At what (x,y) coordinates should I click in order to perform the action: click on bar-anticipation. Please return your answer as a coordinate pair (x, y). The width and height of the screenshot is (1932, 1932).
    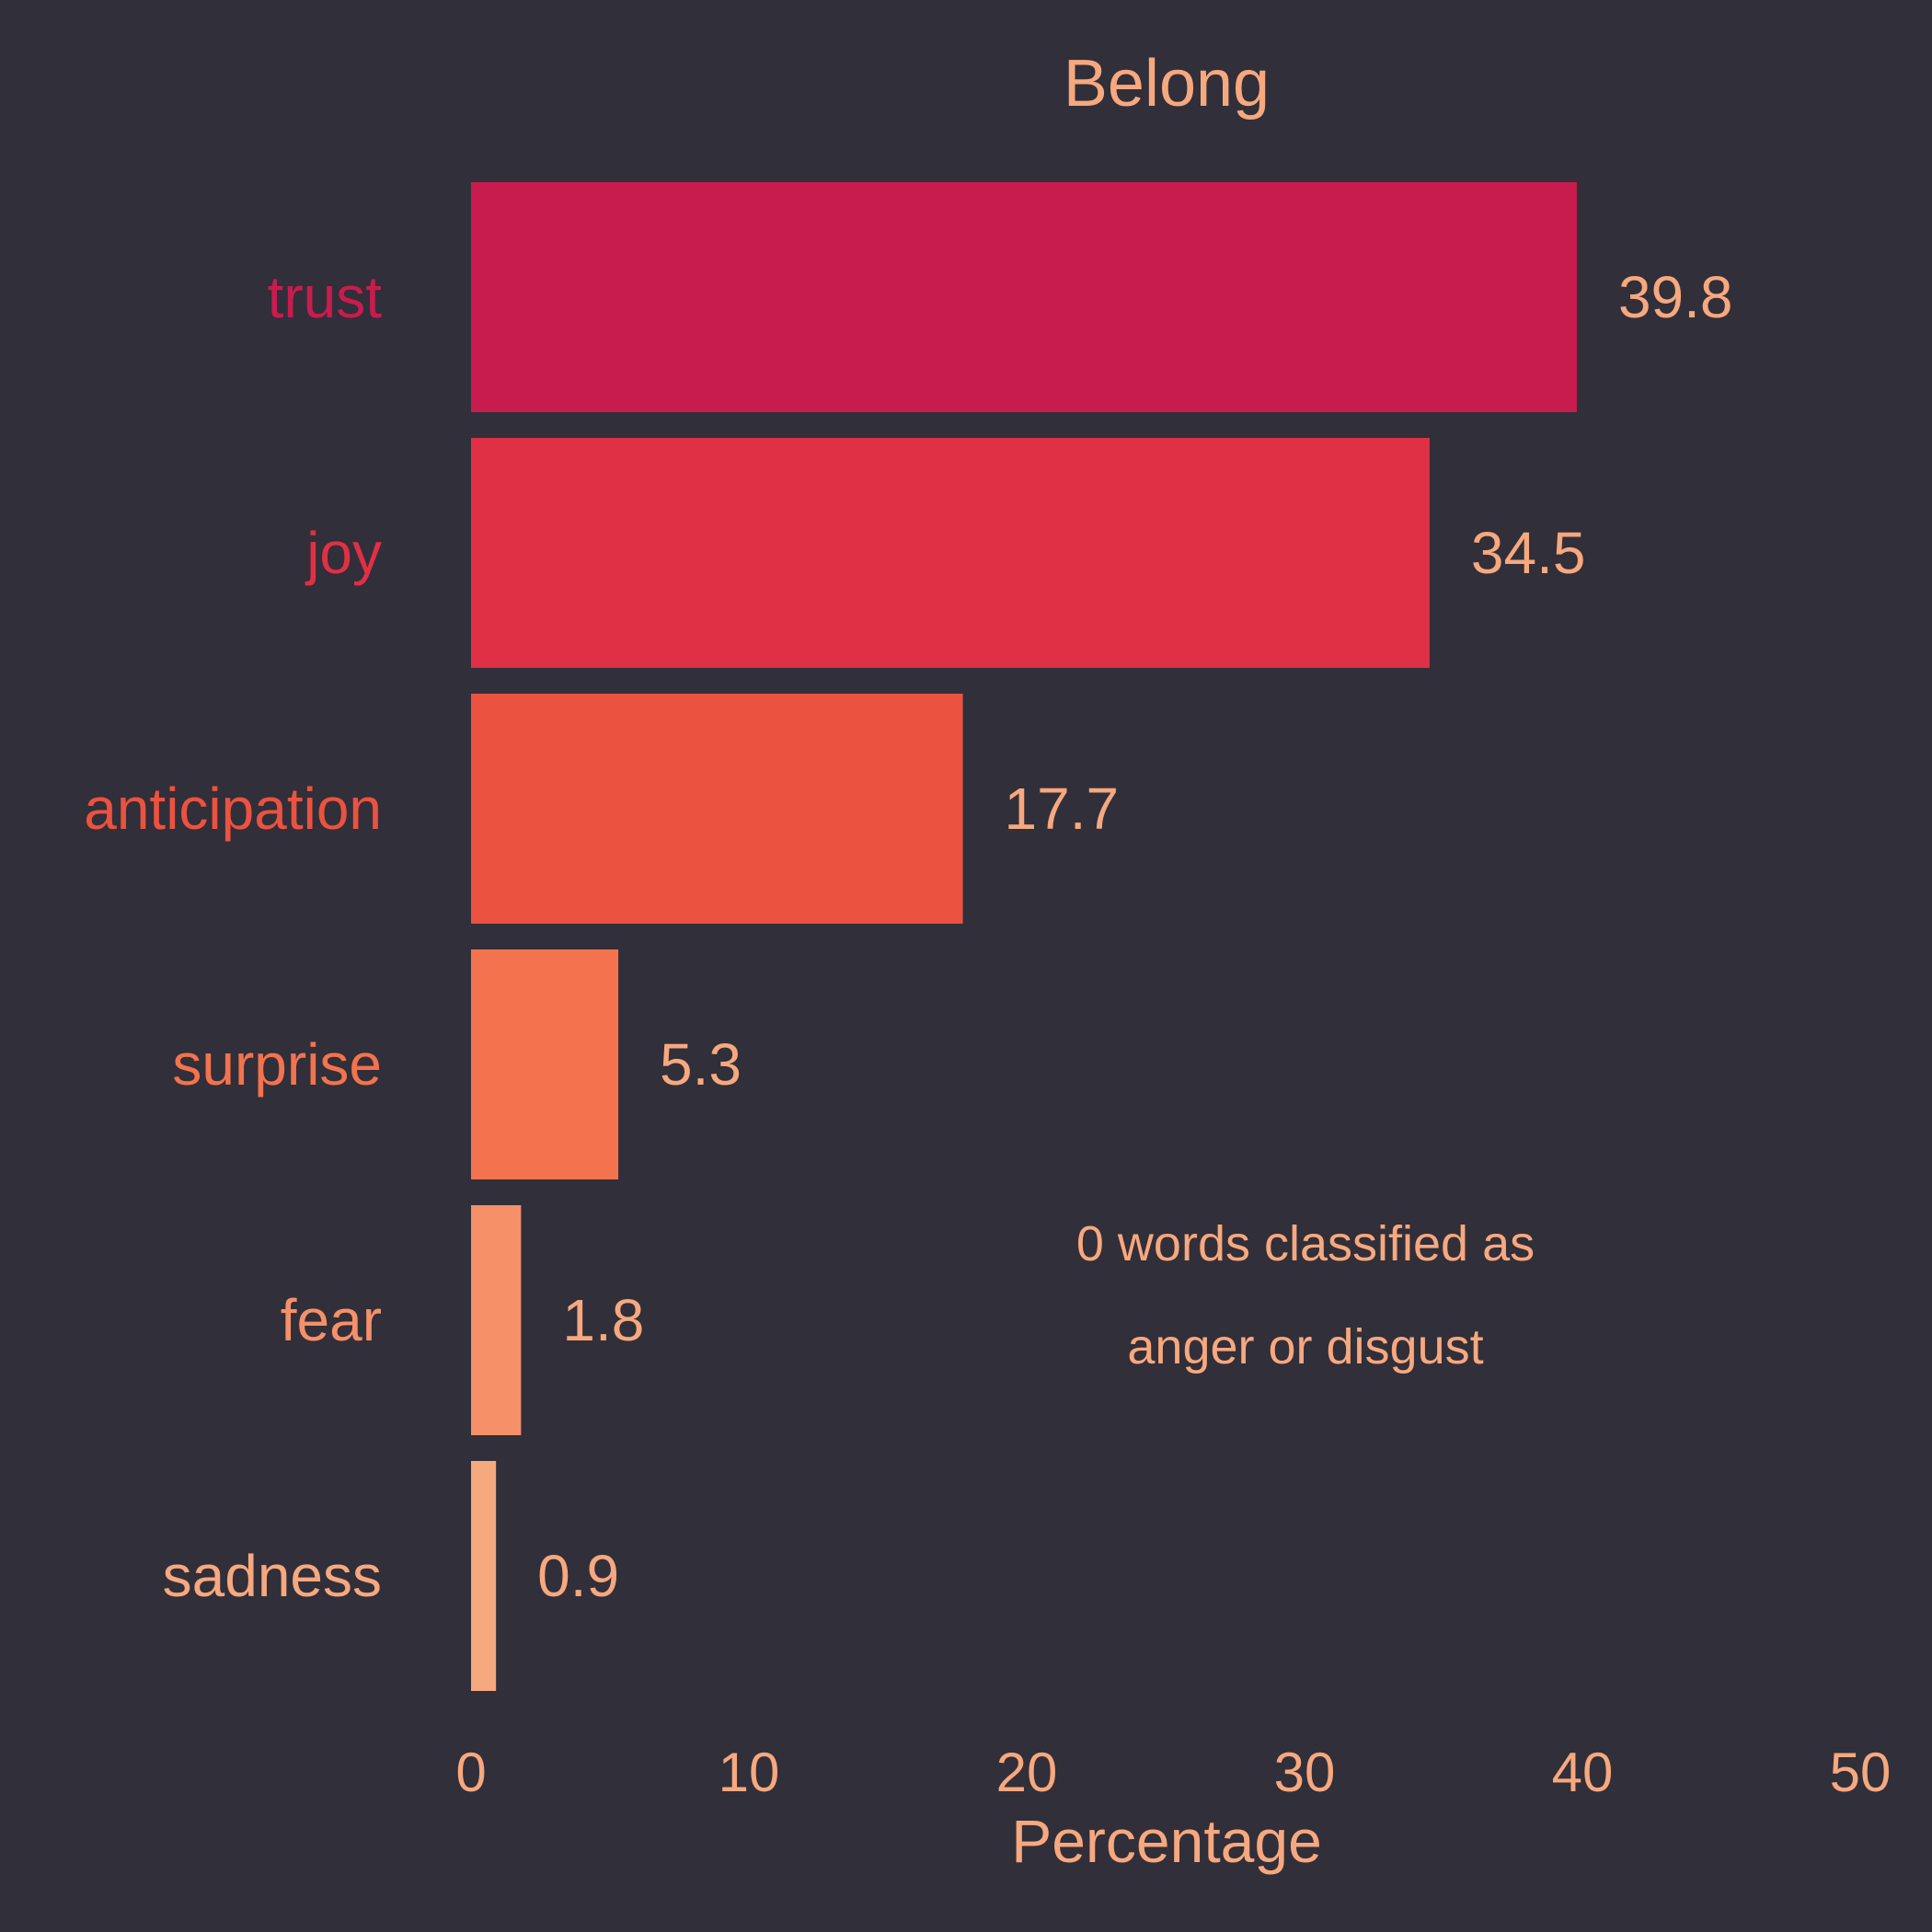
    Looking at the image, I should click on (717, 809).